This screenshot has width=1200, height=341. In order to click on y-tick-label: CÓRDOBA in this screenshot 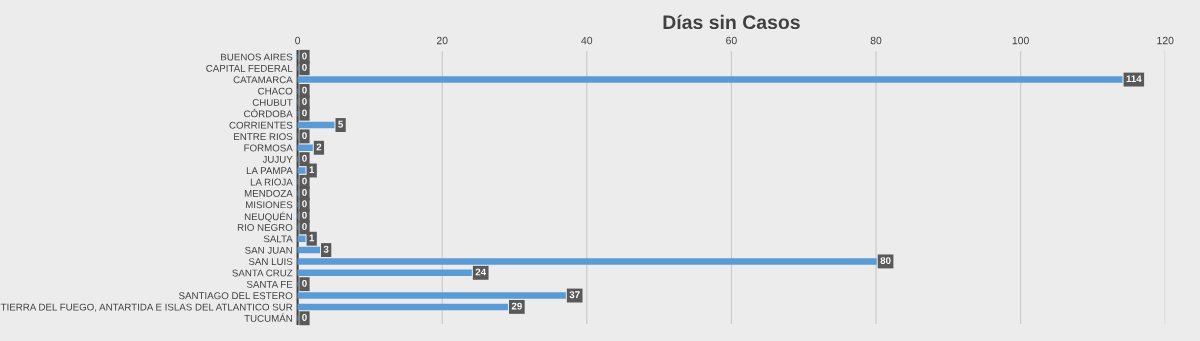, I will do `click(268, 113)`.